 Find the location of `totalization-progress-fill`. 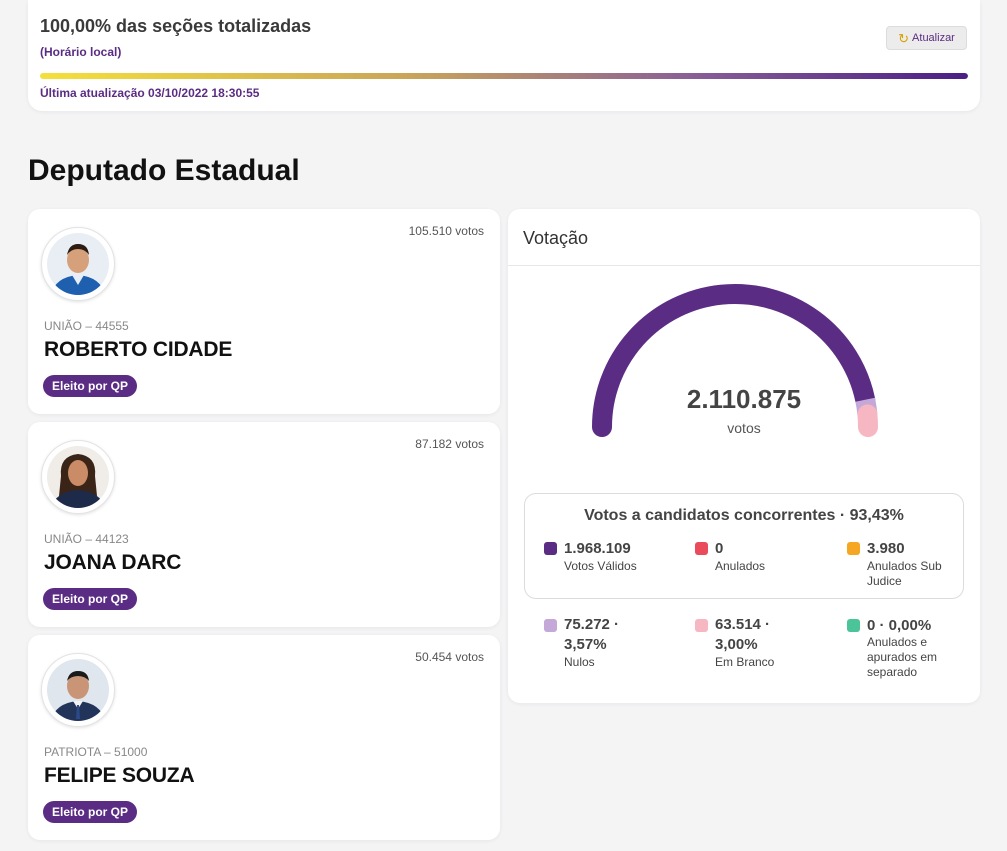

totalization-progress-fill is located at coordinates (504, 76).